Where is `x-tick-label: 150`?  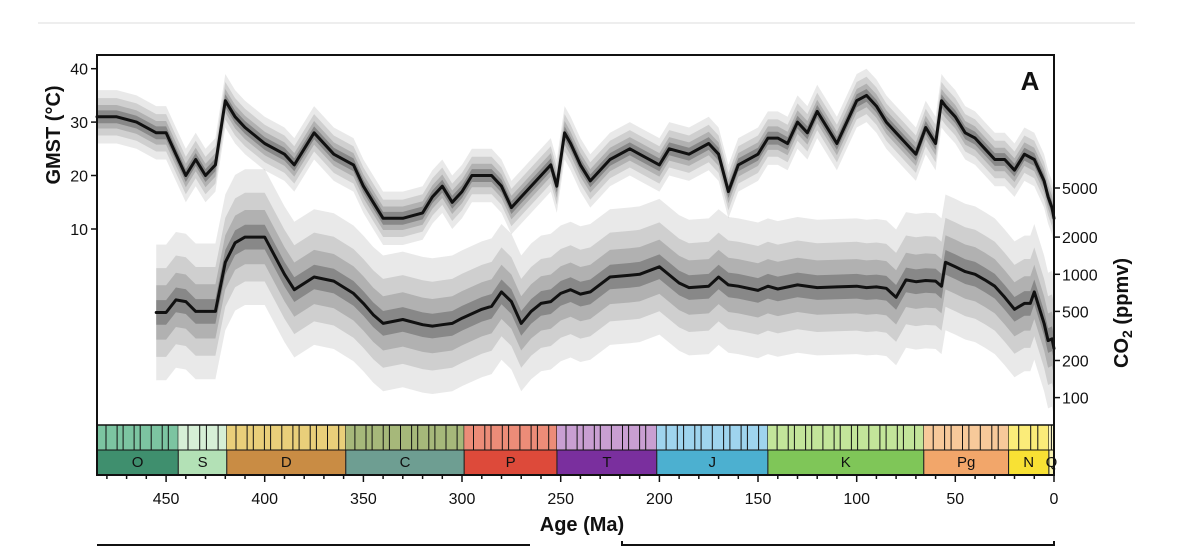 x-tick-label: 150 is located at coordinates (758, 499).